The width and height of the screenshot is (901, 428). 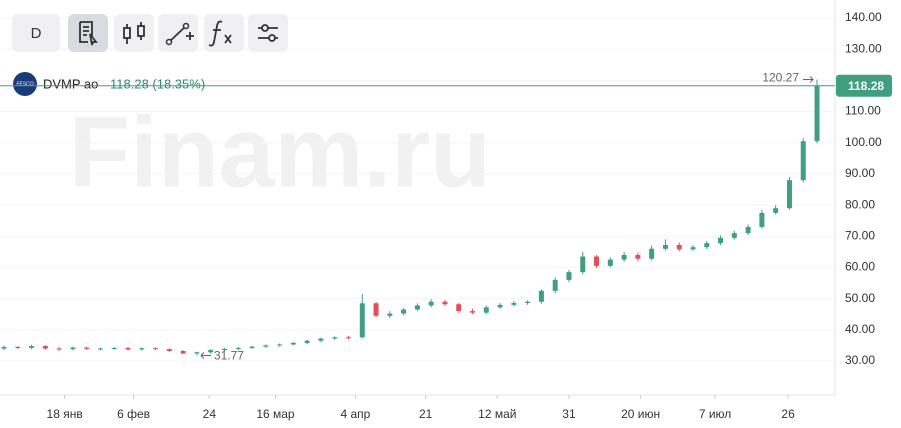 I want to click on settings-icon-knob, so click(x=272, y=38).